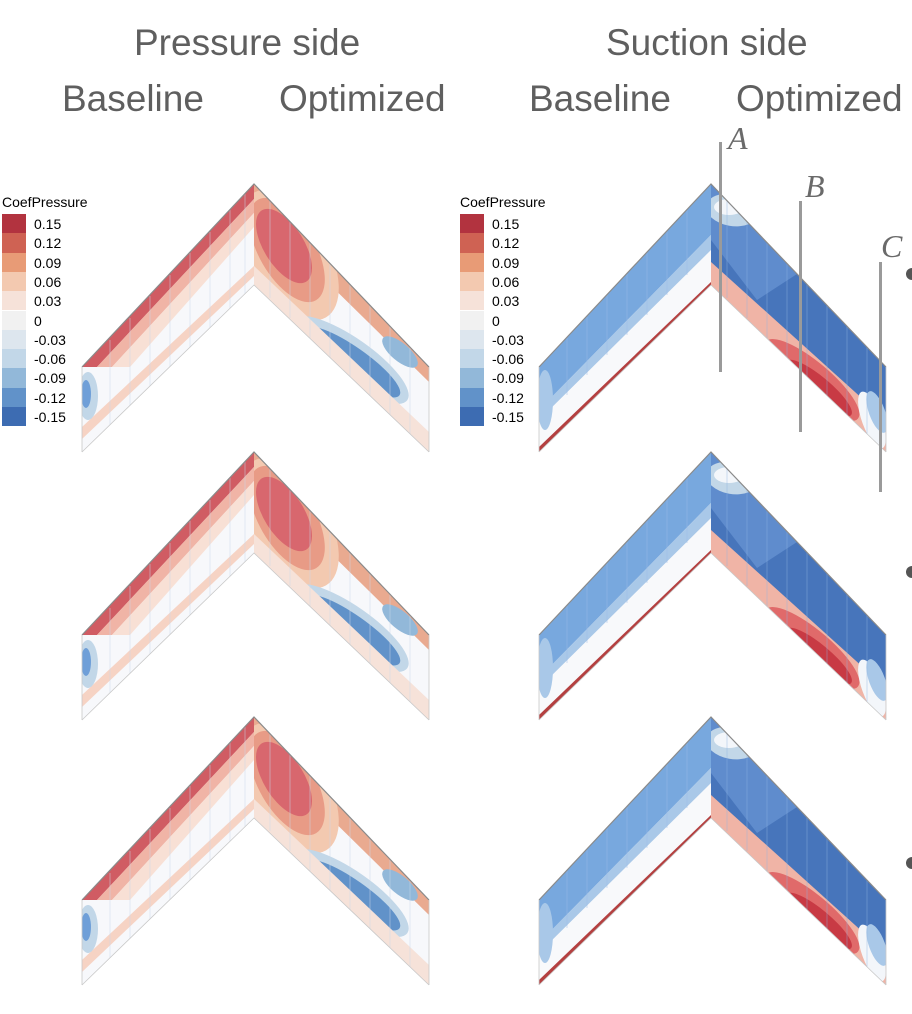 The height and width of the screenshot is (1014, 912). Describe the element at coordinates (362, 98) in the screenshot. I see `optimized-label-pressure: Optimized` at that location.